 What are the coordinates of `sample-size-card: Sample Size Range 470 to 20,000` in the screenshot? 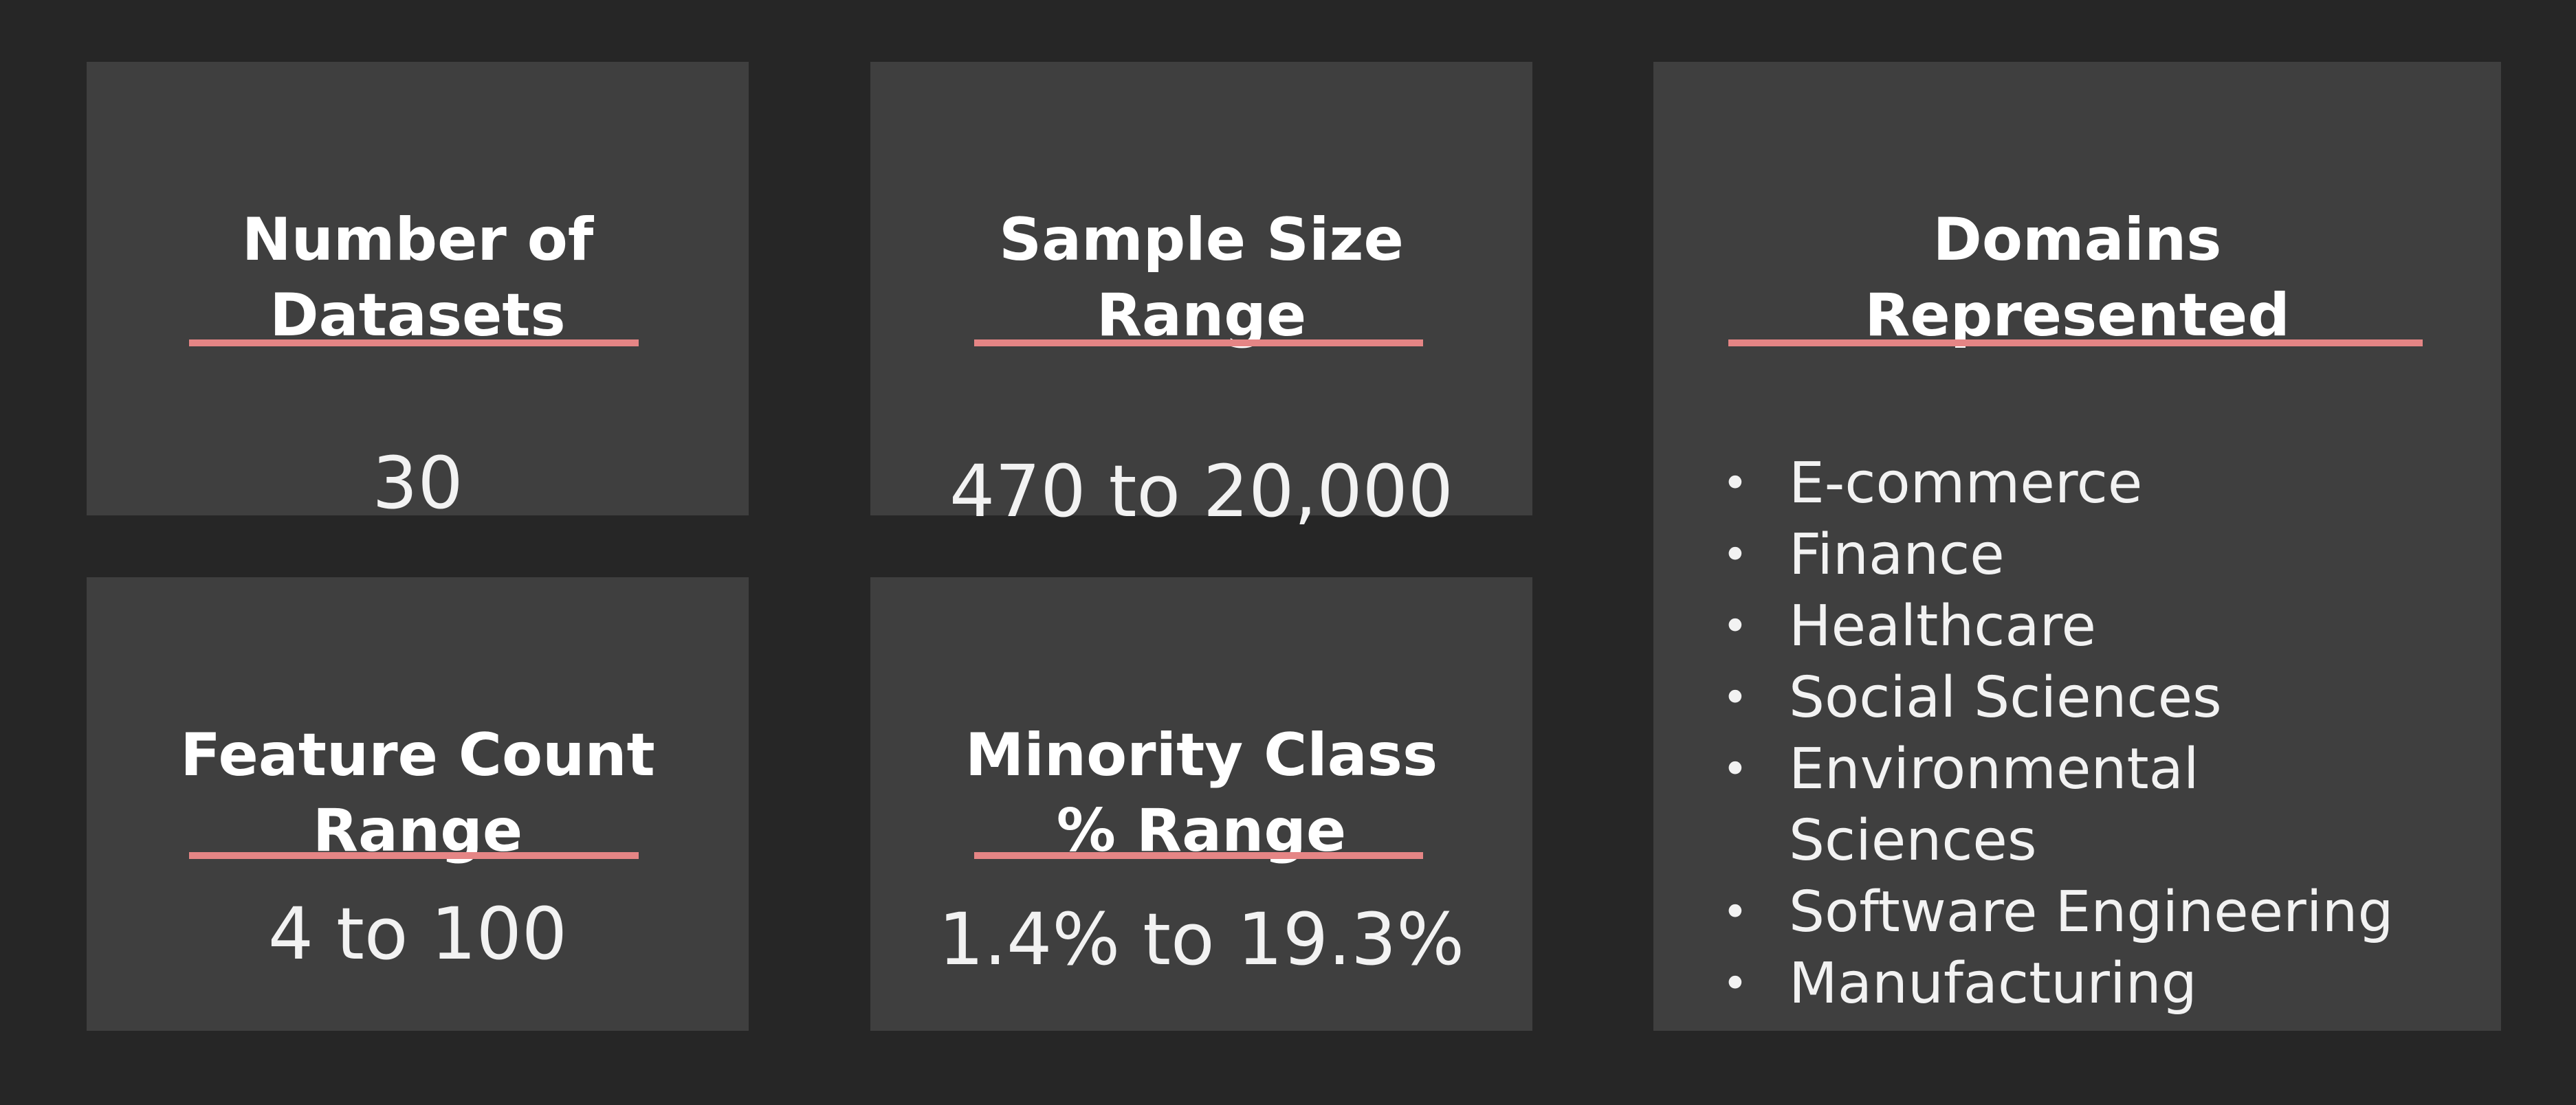 It's located at (1201, 297).